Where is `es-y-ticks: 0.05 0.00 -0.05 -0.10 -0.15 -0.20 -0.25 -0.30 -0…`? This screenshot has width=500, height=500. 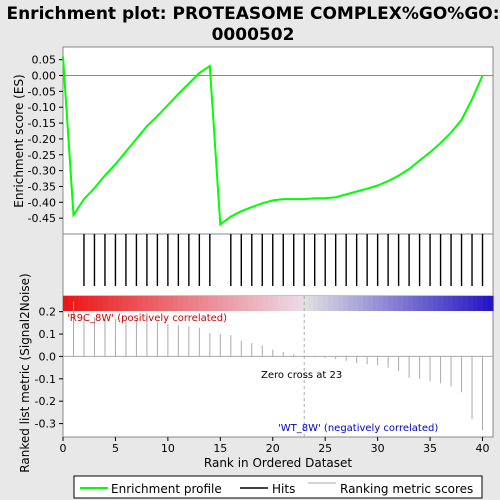
es-y-ticks: 0.05 0.00 -0.05 -0.10 -0.15 -0.20 -0.25 -0.30 -0… is located at coordinates (45, 139).